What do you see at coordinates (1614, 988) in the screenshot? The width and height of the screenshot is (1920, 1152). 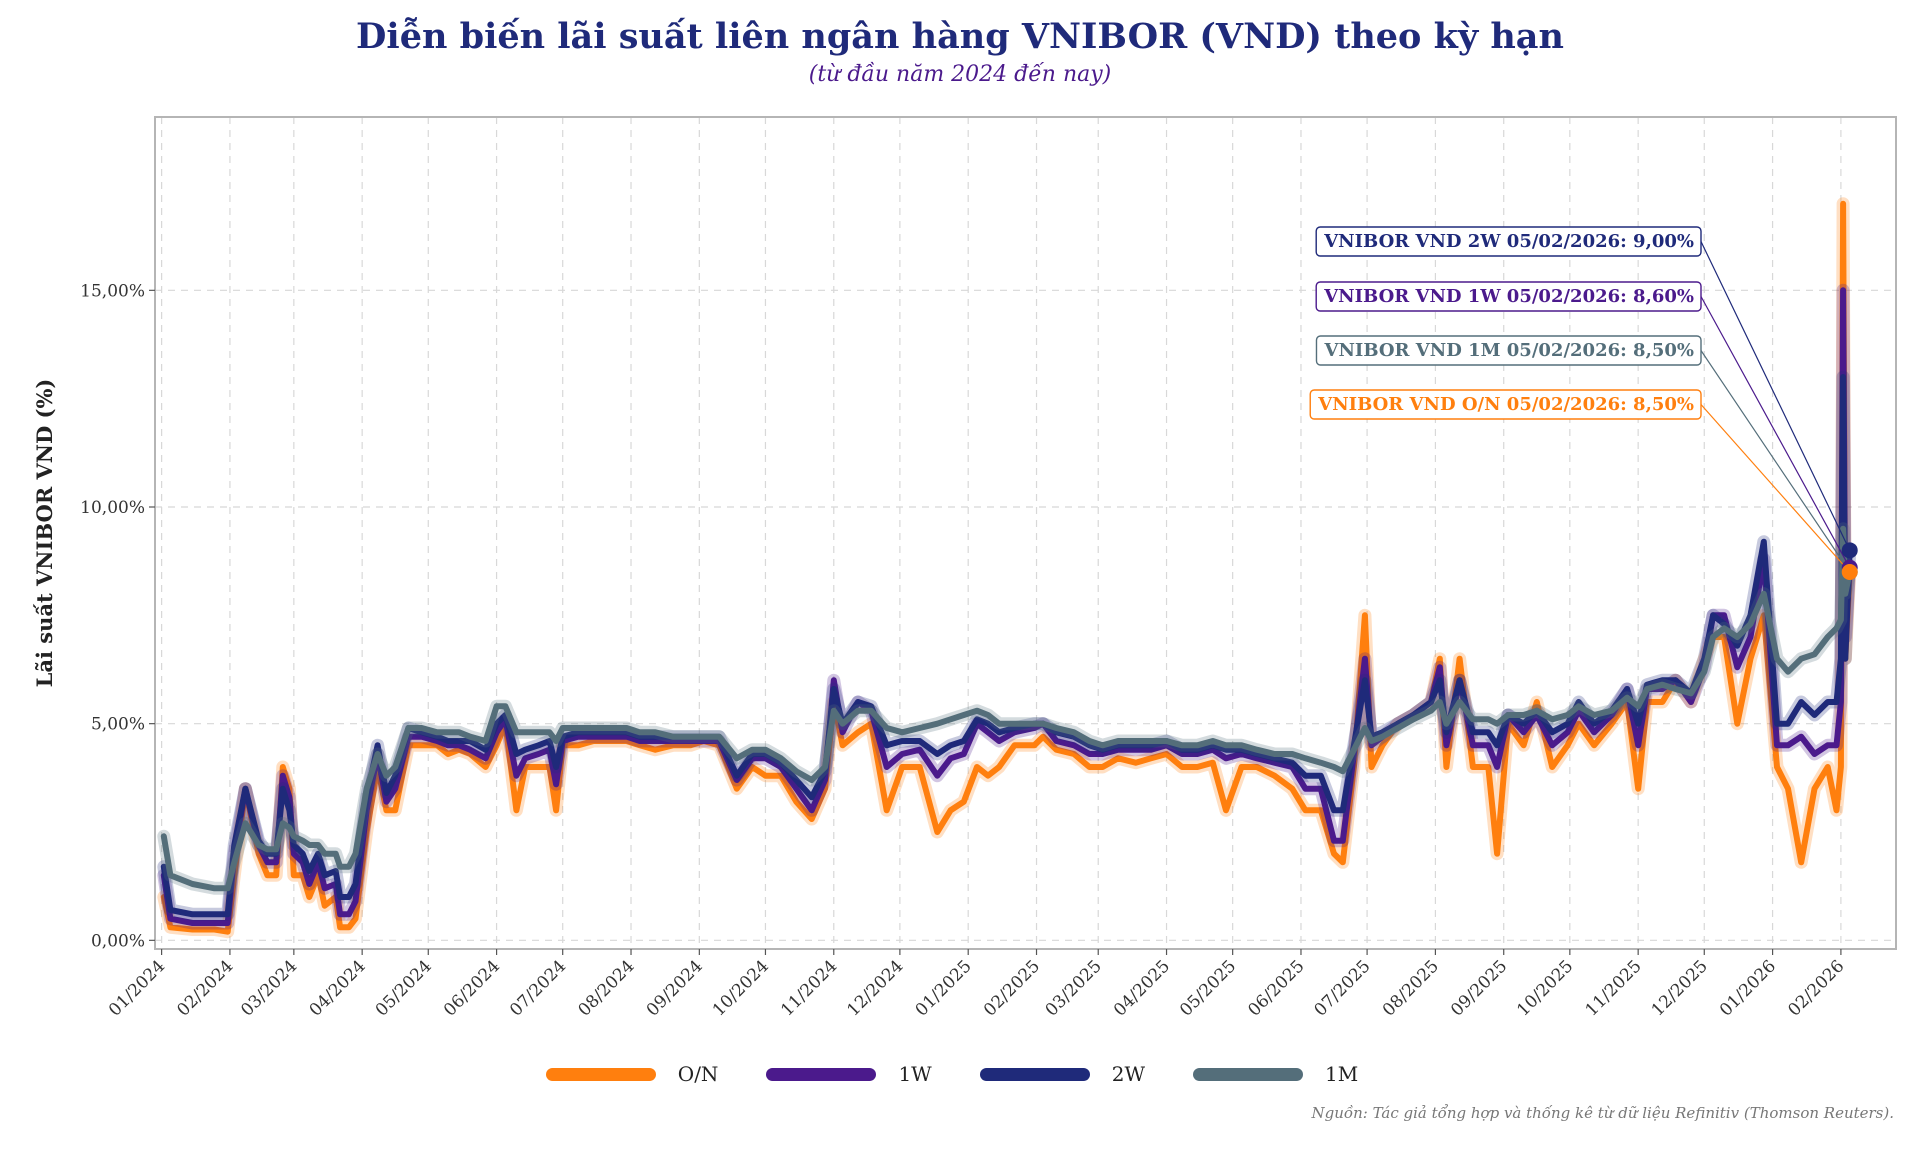 I see `x-tick-label: 11/2025` at bounding box center [1614, 988].